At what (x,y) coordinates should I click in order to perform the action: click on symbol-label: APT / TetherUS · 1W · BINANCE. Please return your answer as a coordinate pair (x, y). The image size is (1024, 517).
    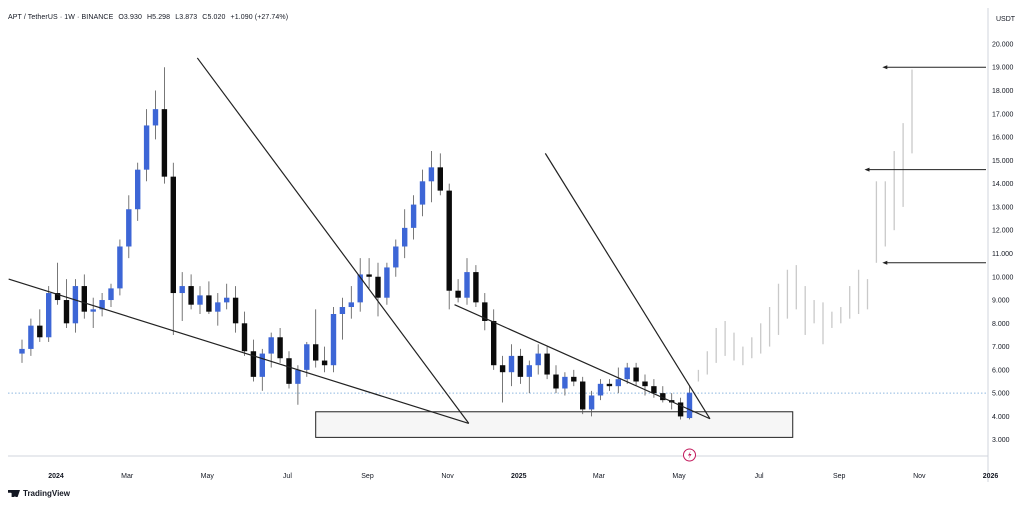
    Looking at the image, I should click on (61, 17).